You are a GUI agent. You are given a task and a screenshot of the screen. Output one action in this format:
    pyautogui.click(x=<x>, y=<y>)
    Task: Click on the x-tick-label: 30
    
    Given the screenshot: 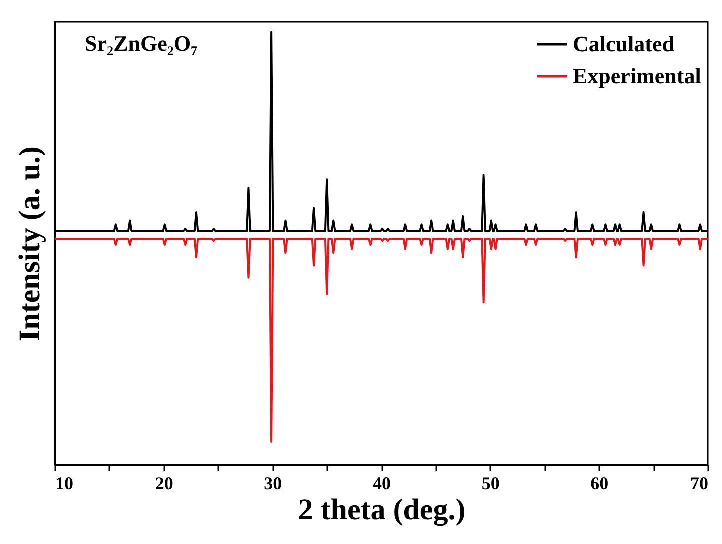 What is the action you would take?
    pyautogui.click(x=273, y=484)
    